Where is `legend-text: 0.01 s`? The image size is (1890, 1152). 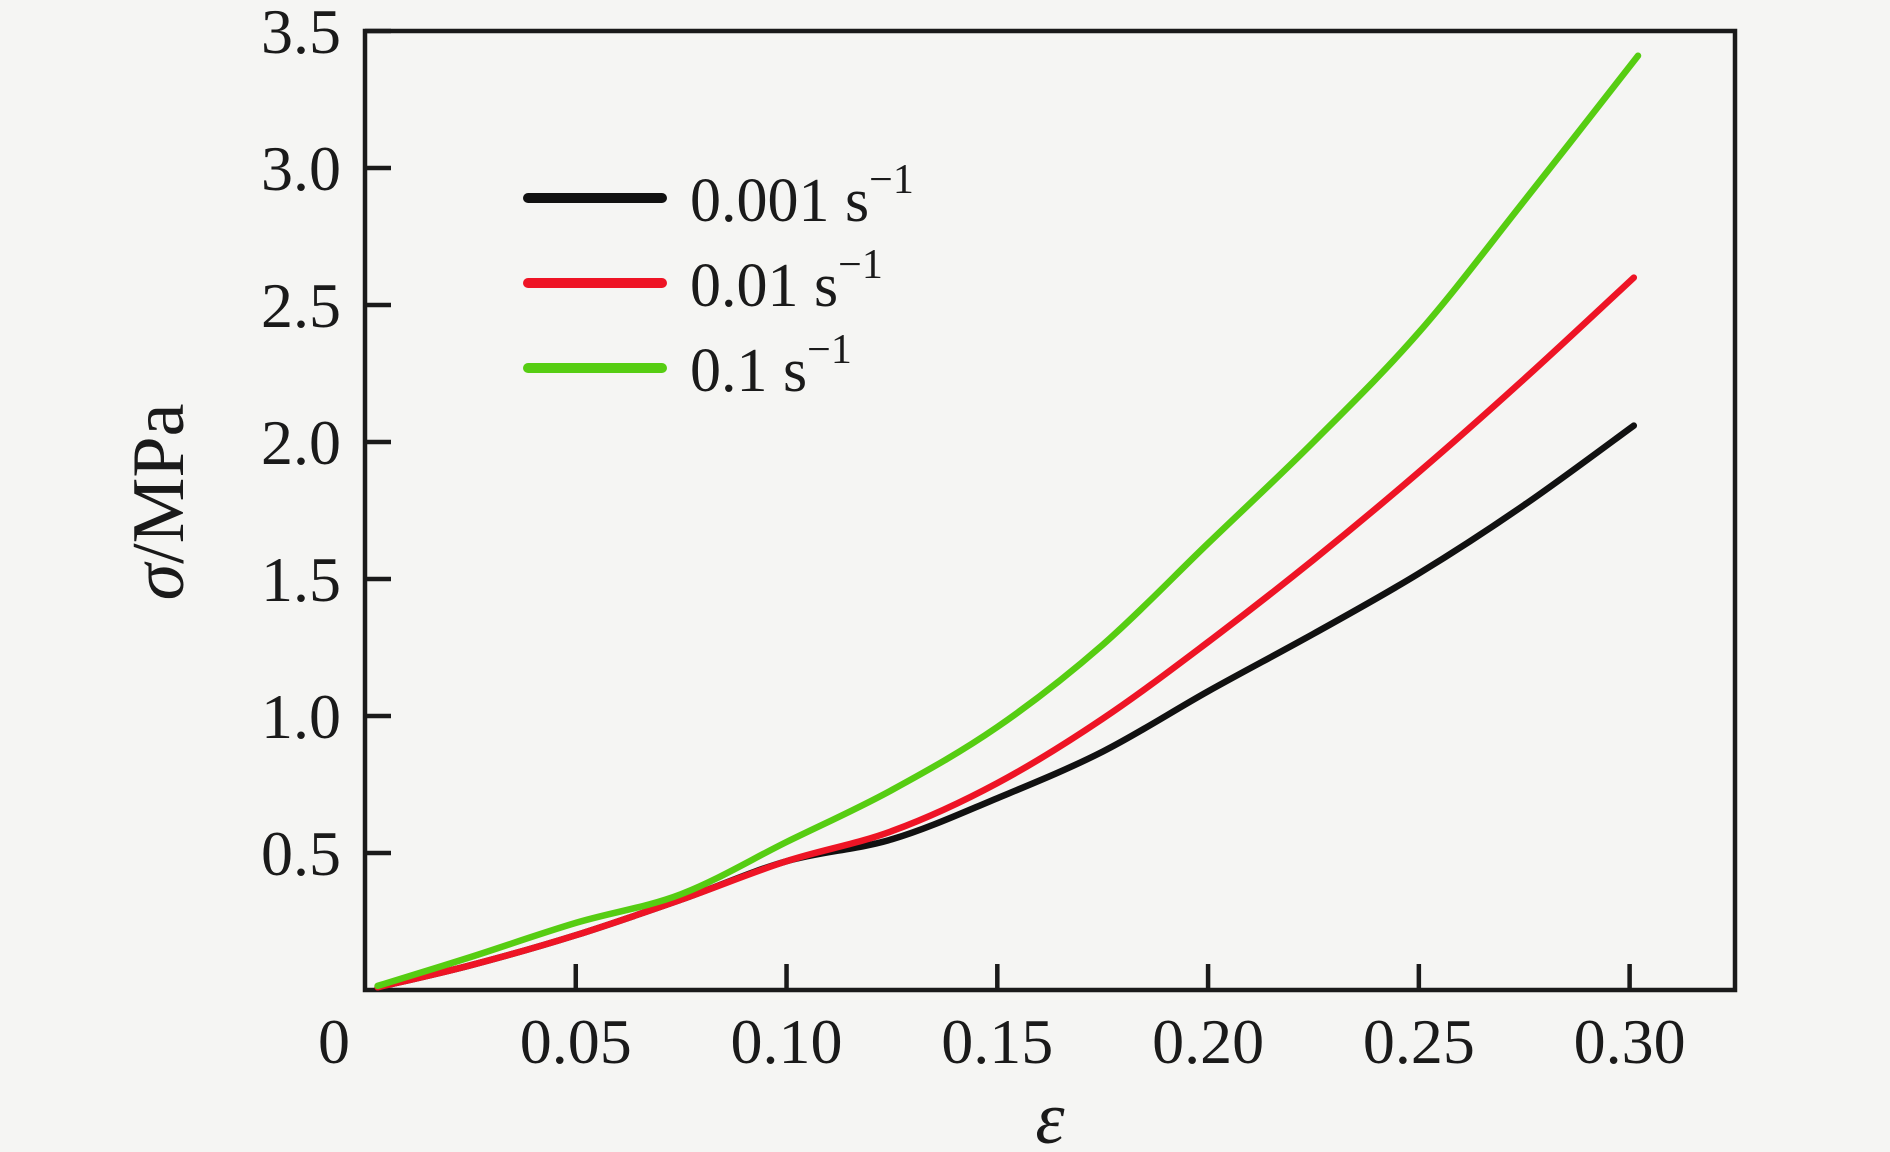 legend-text: 0.01 s is located at coordinates (764, 286).